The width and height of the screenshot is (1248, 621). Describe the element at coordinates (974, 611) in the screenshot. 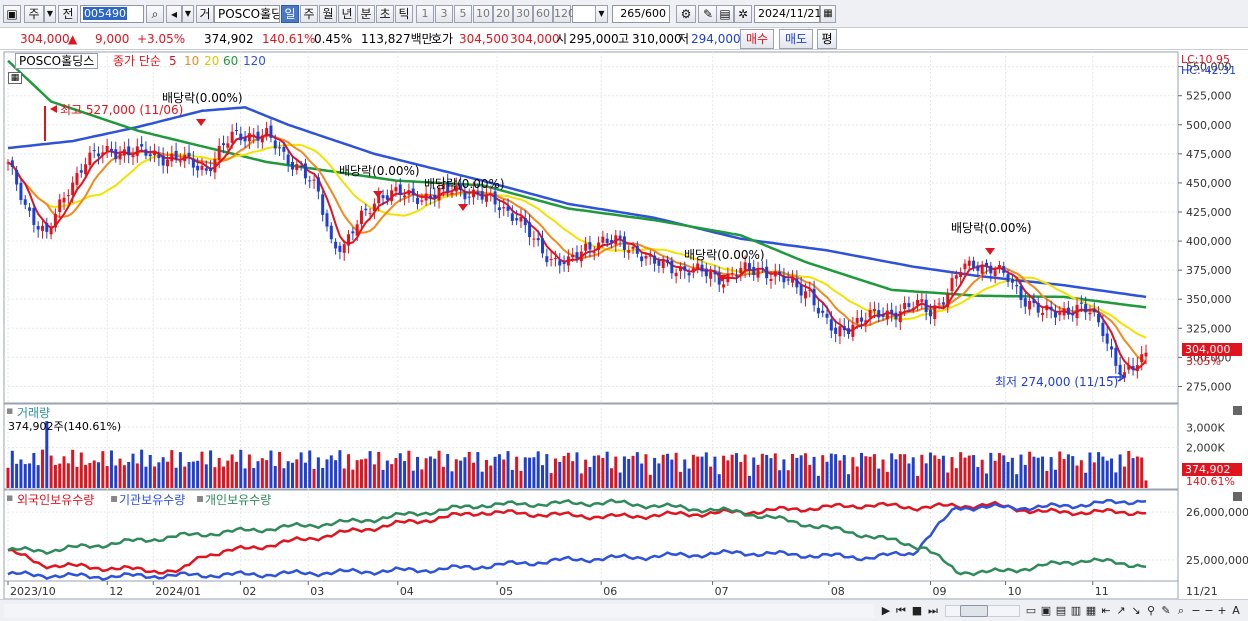

I see `zoom-thumb` at that location.